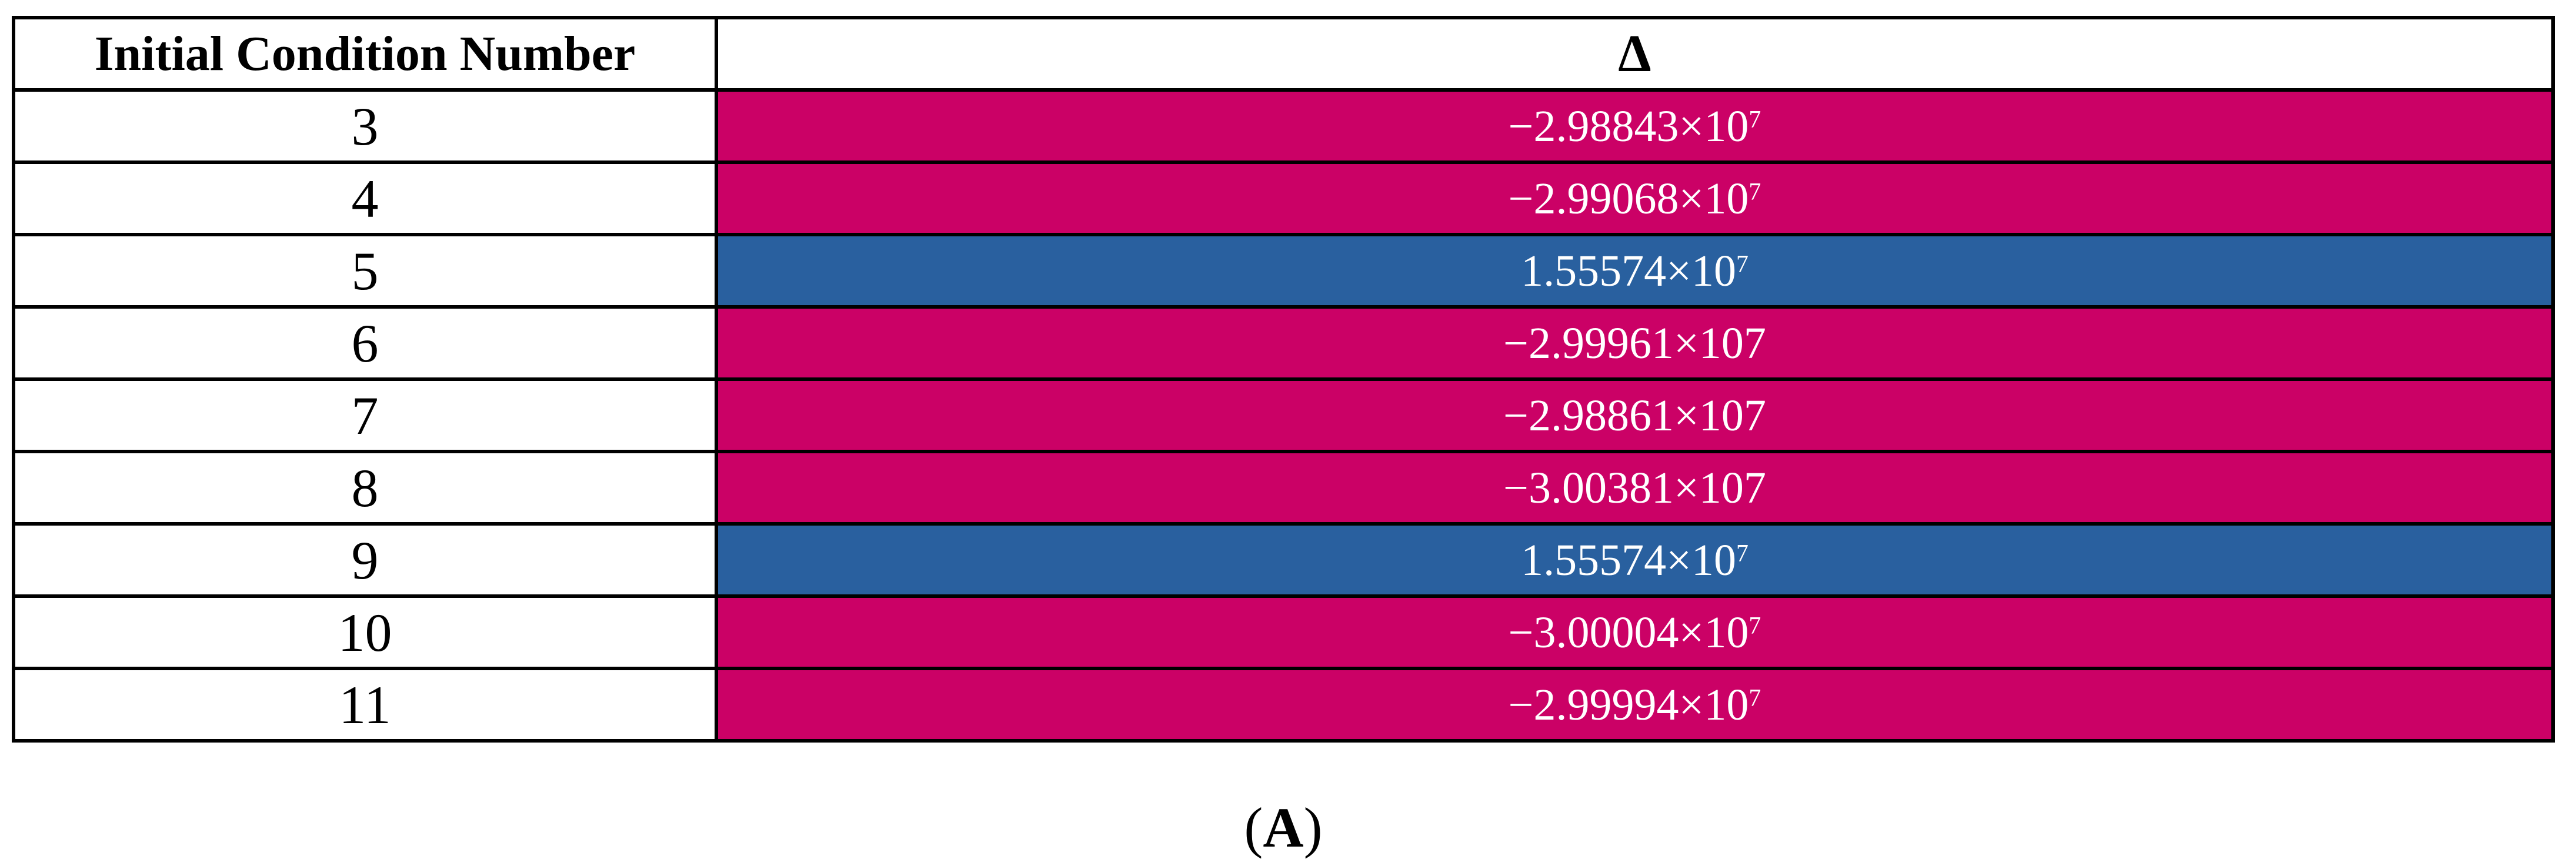 Image resolution: width=2576 pixels, height=866 pixels. I want to click on table-row: 4 −2.99068×107, so click(1283, 198).